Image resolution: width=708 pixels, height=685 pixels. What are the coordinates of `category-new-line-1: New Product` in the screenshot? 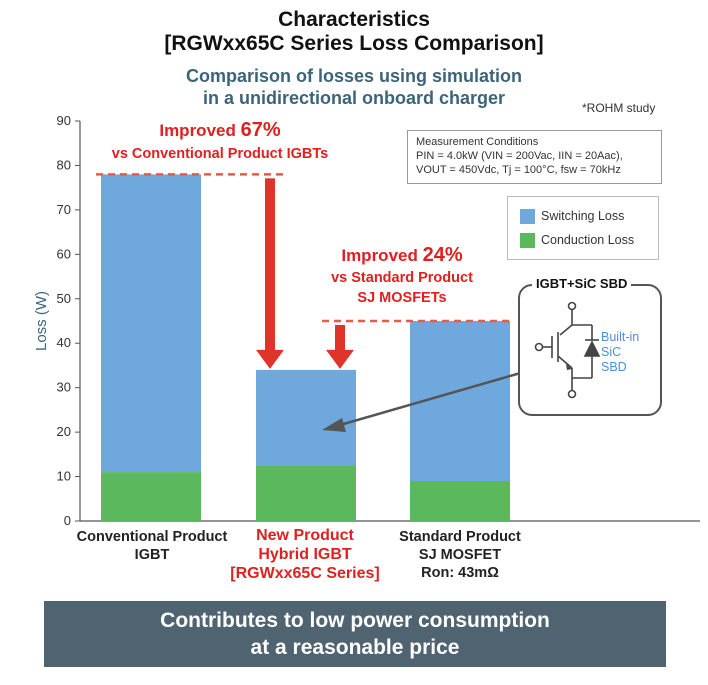 It's located at (305, 535).